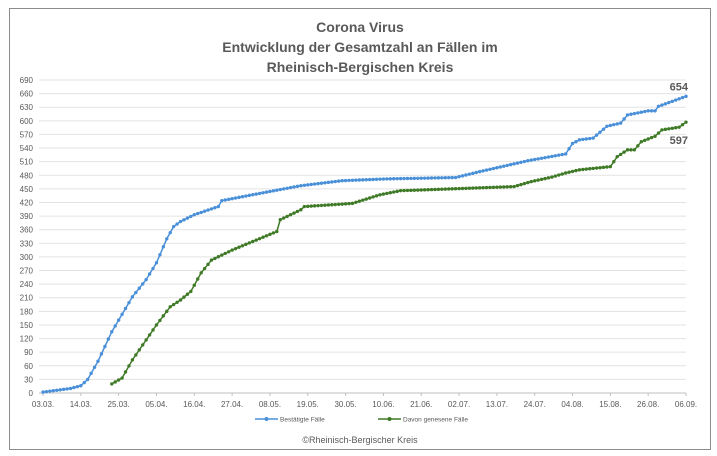  Describe the element at coordinates (497, 404) in the screenshot. I see `x-tick-label: 13.07.` at that location.